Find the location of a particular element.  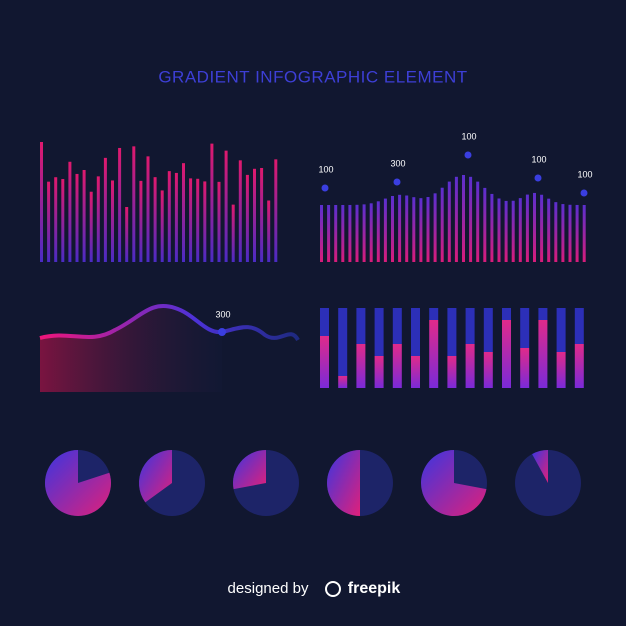

footer-brand: freepik is located at coordinates (374, 588).